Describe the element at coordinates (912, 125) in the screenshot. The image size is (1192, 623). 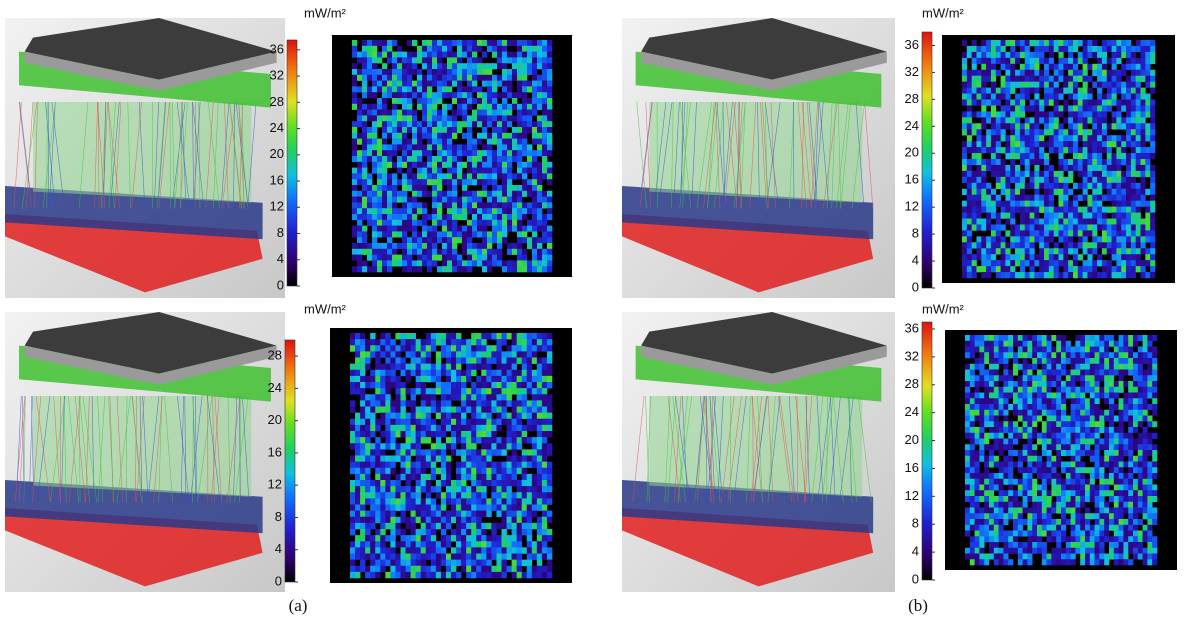
I see `colorbar-tick-label: 24` at that location.